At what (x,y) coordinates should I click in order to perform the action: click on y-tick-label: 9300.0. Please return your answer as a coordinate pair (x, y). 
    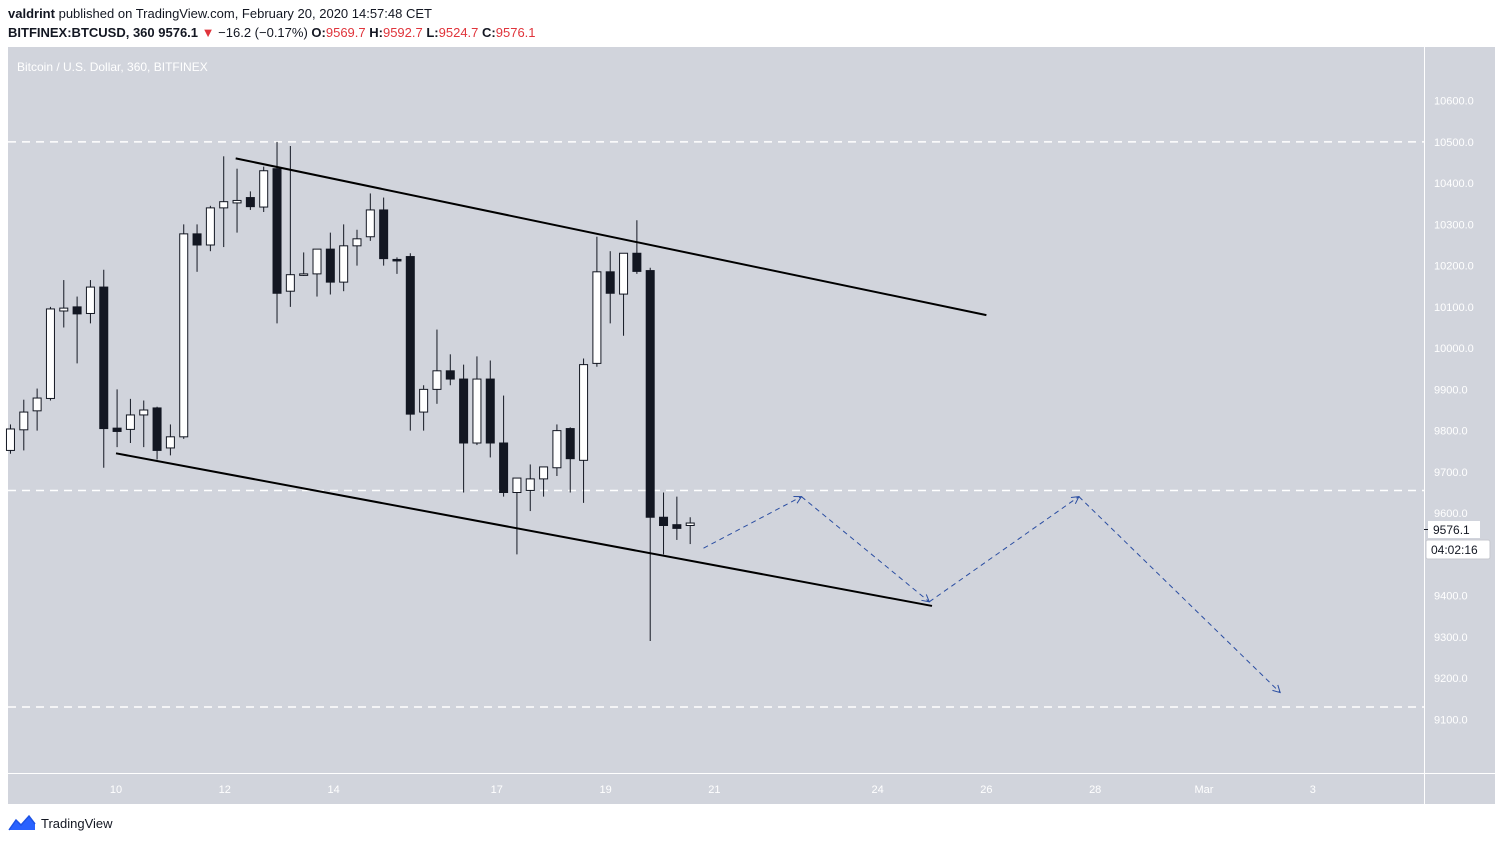
    Looking at the image, I should click on (1451, 638).